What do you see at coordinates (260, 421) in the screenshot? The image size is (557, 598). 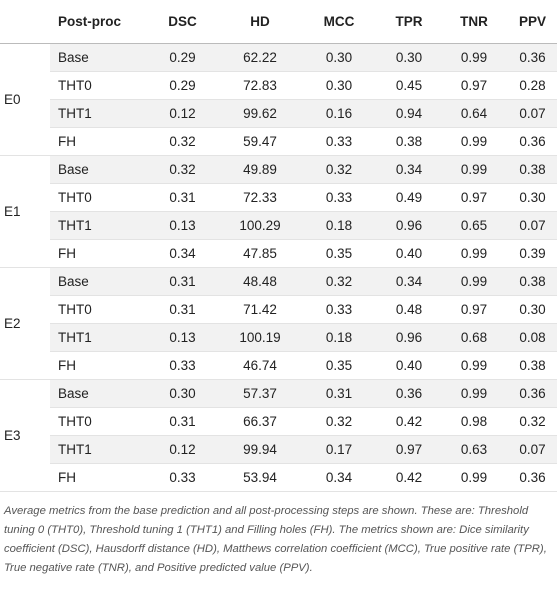 I see `value-cell: 66.37` at bounding box center [260, 421].